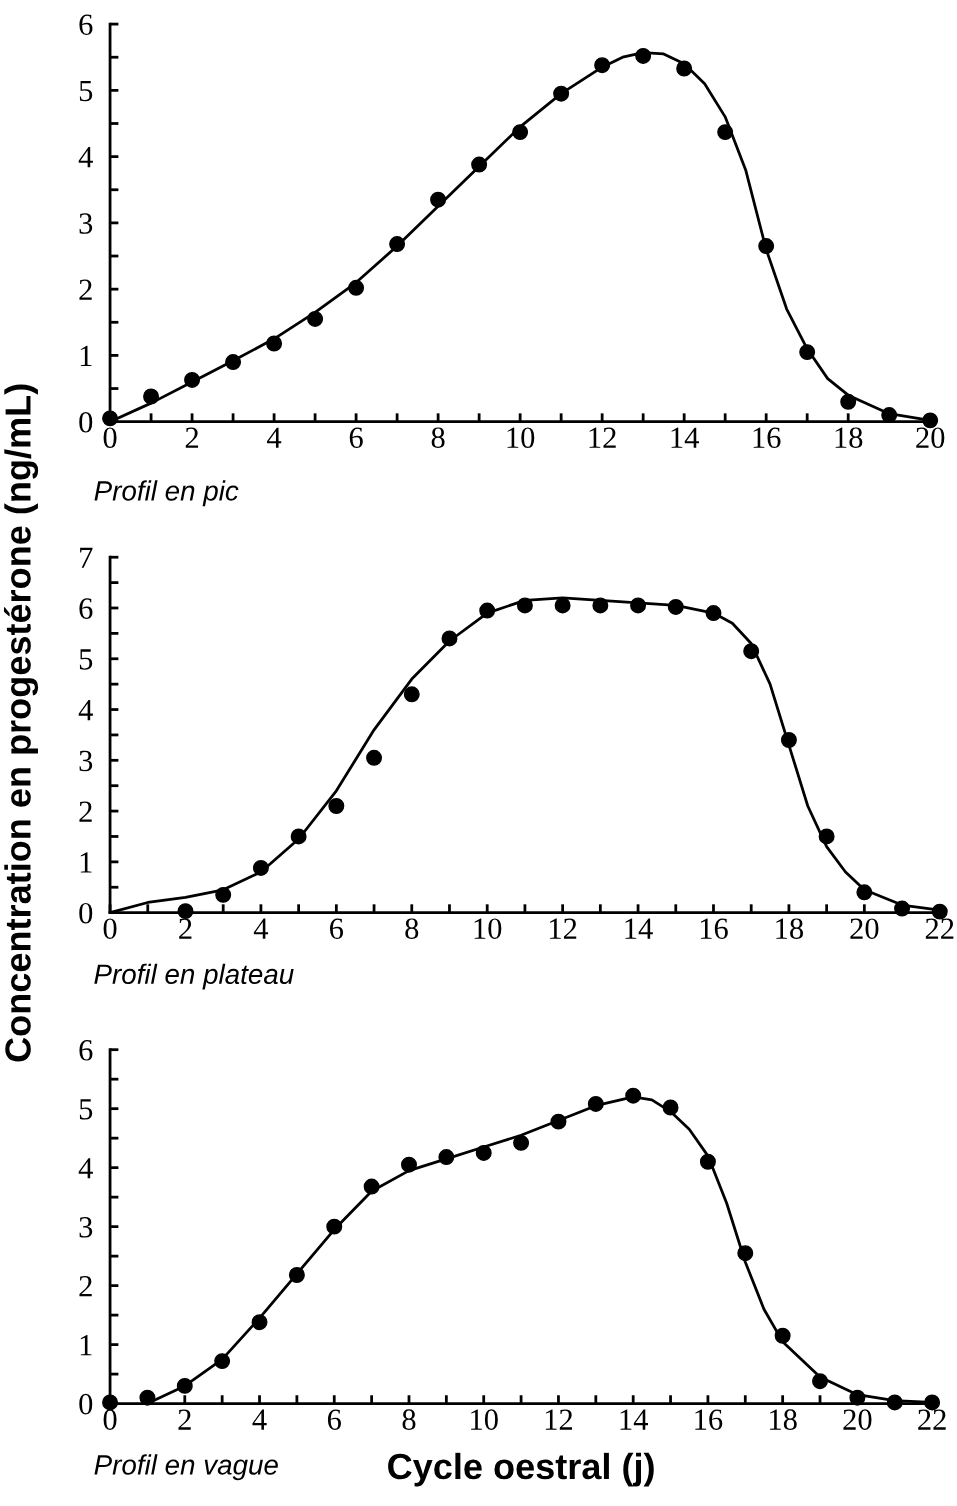 This screenshot has height=1506, width=957. What do you see at coordinates (166, 493) in the screenshot?
I see `text: Profil en pic` at bounding box center [166, 493].